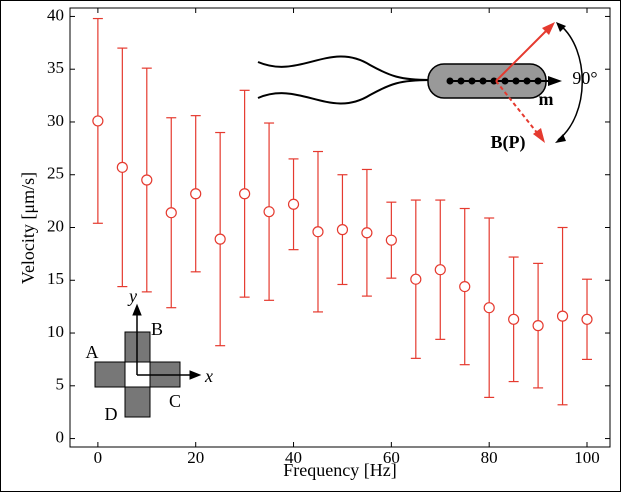  I want to click on y-tick-label: 15, so click(55, 278).